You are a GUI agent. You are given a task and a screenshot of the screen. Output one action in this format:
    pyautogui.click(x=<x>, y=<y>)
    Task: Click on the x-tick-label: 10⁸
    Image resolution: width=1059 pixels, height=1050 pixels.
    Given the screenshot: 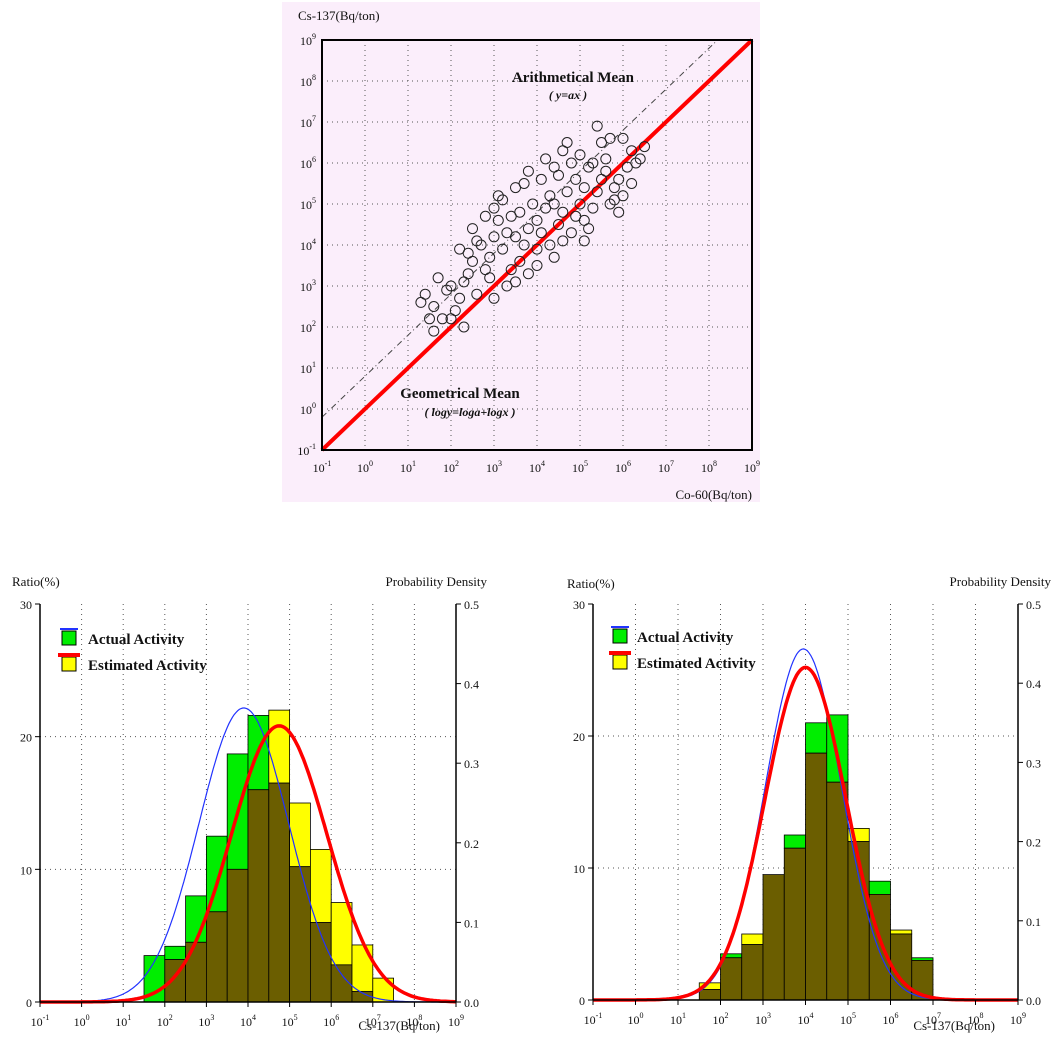 What is the action you would take?
    pyautogui.click(x=976, y=1019)
    